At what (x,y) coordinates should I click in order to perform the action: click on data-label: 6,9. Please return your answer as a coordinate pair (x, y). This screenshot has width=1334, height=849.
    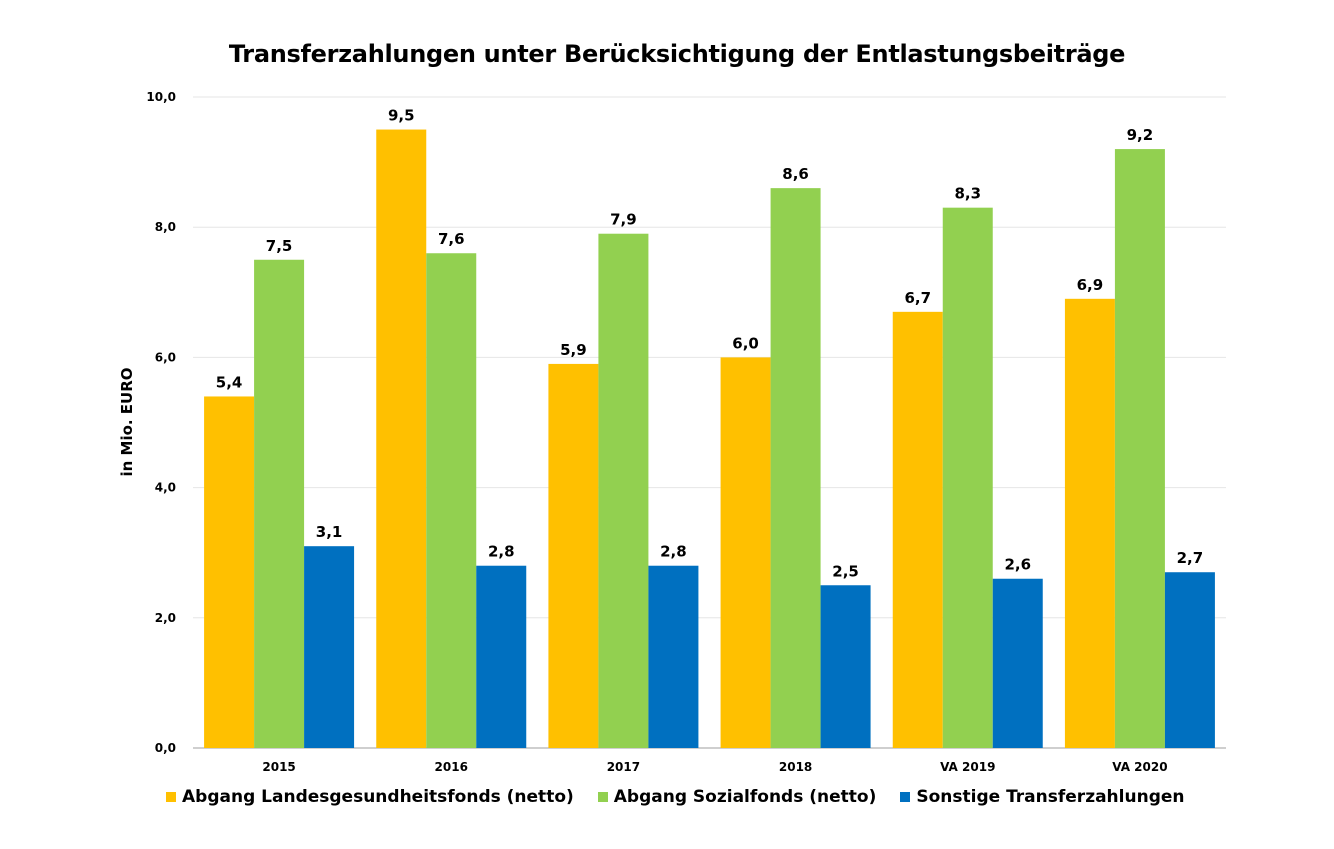
    Looking at the image, I should click on (1090, 285).